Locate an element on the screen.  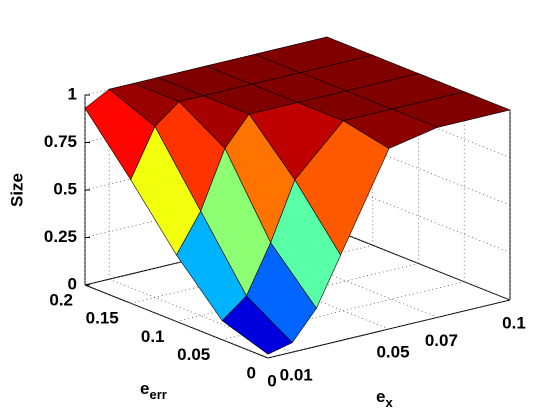
x-axis-label: ex is located at coordinates (384, 398).